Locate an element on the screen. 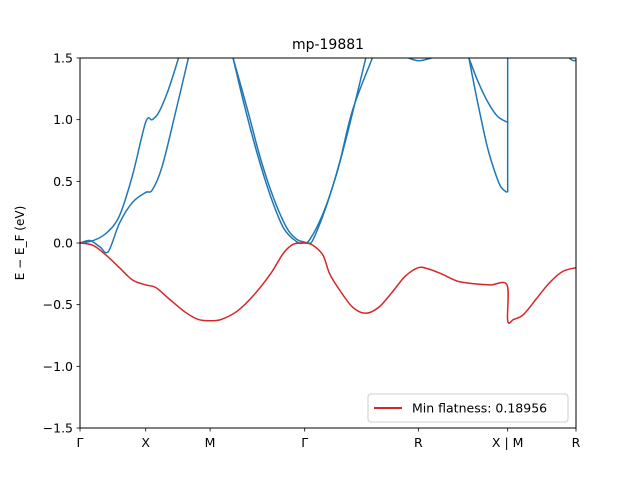  highlight-band-line is located at coordinates (328, 283).